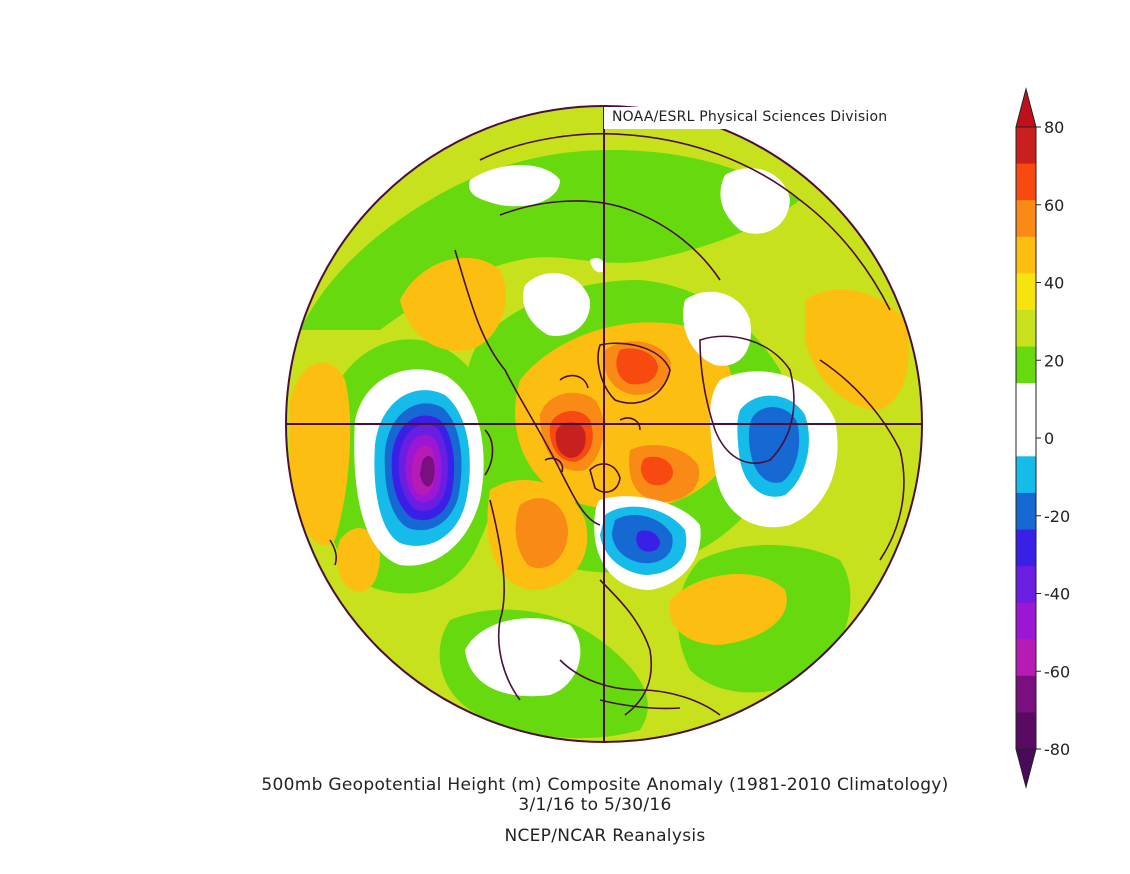  What do you see at coordinates (320, 454) in the screenshot?
I see `yellow-patch-left` at bounding box center [320, 454].